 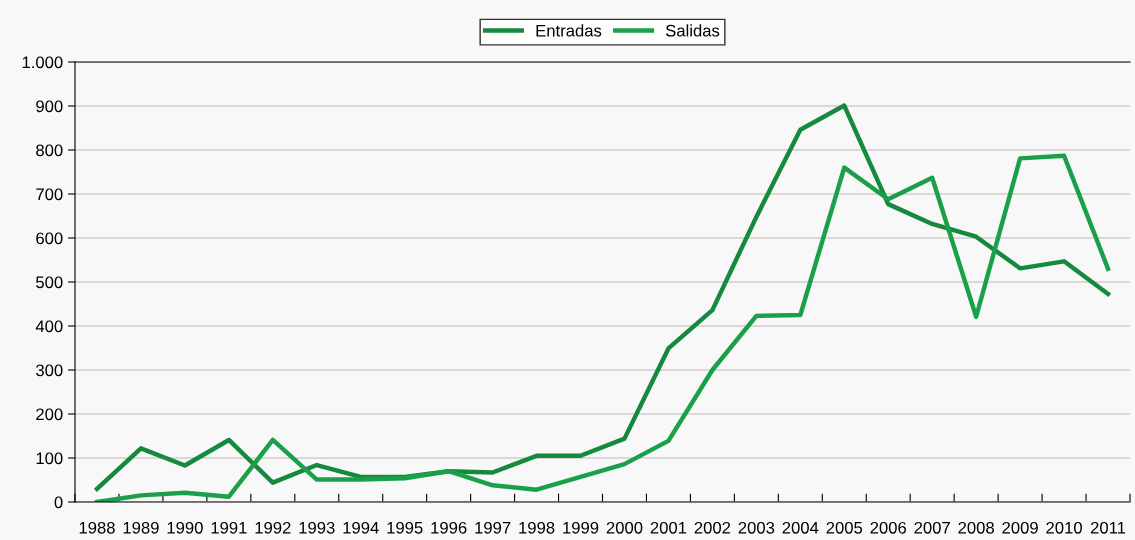 What do you see at coordinates (537, 527) in the screenshot?
I see `x-tick-label: 1998` at bounding box center [537, 527].